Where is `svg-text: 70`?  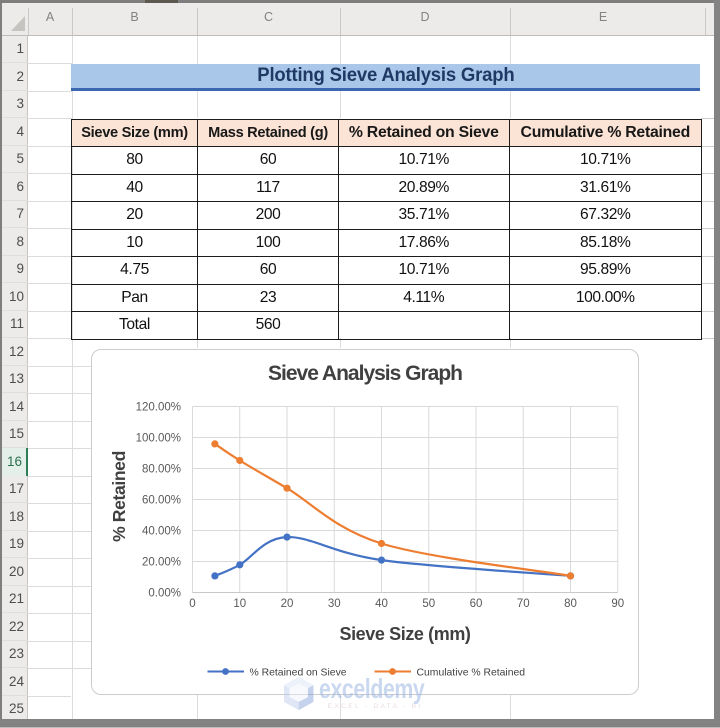 svg-text: 70 is located at coordinates (522, 604).